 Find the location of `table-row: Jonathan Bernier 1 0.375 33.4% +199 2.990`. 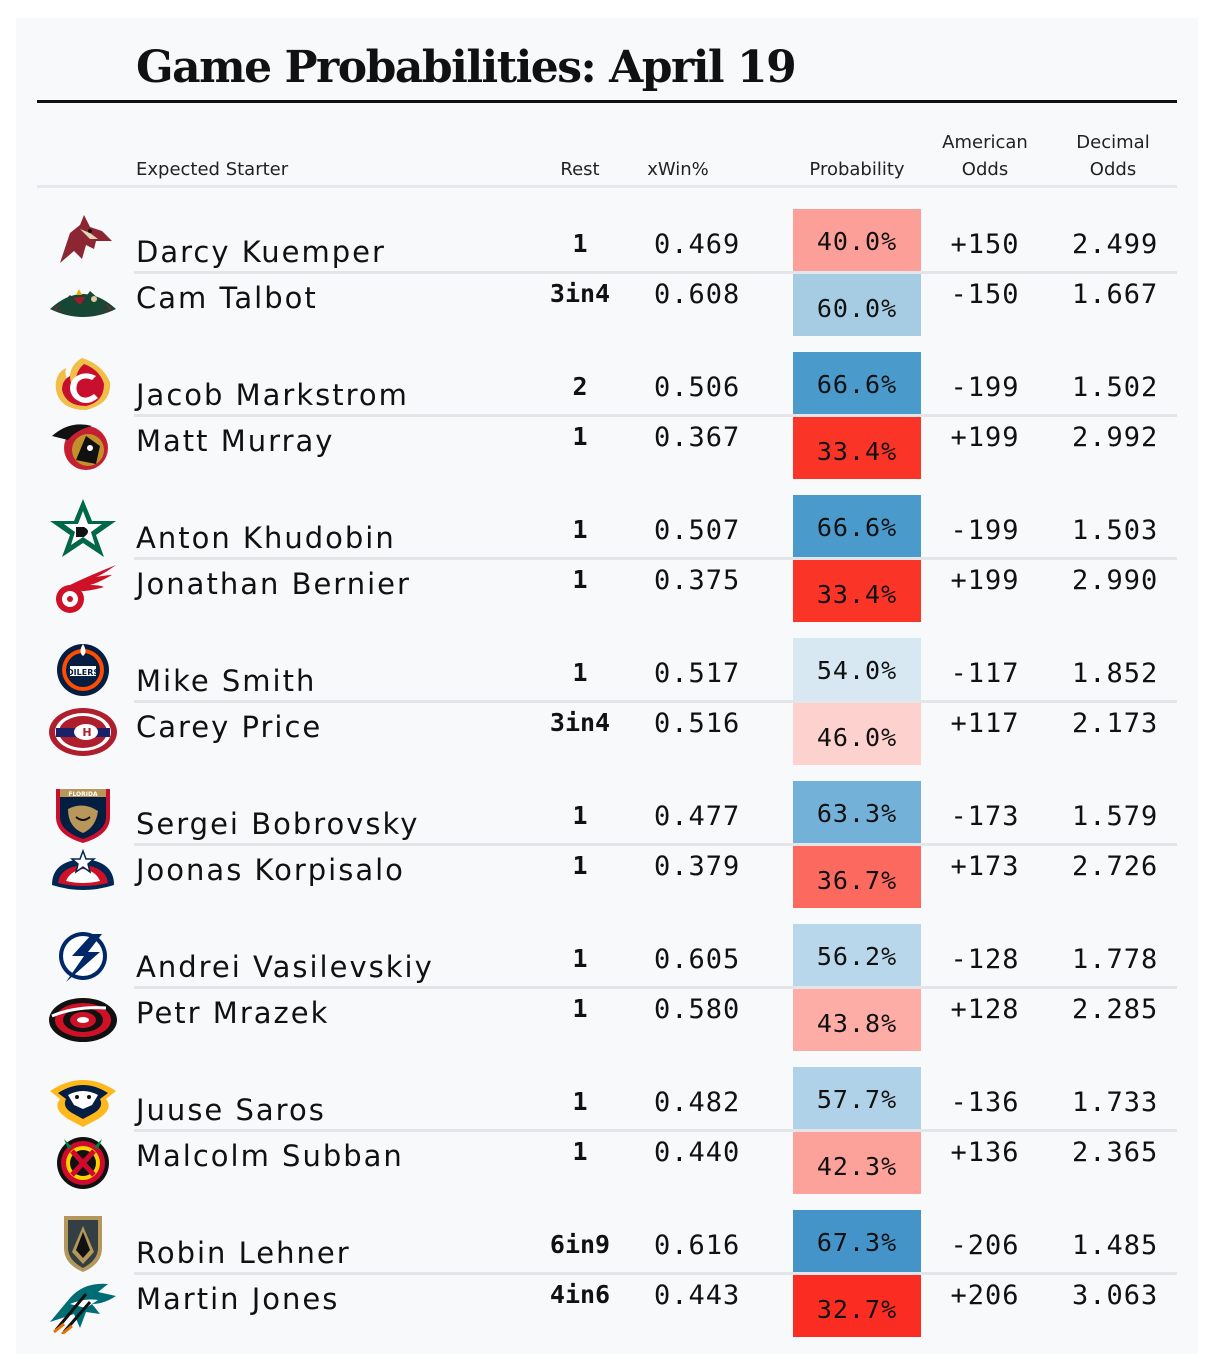

table-row: Jonathan Bernier 1 0.375 33.4% +199 2.990 is located at coordinates (607, 589).